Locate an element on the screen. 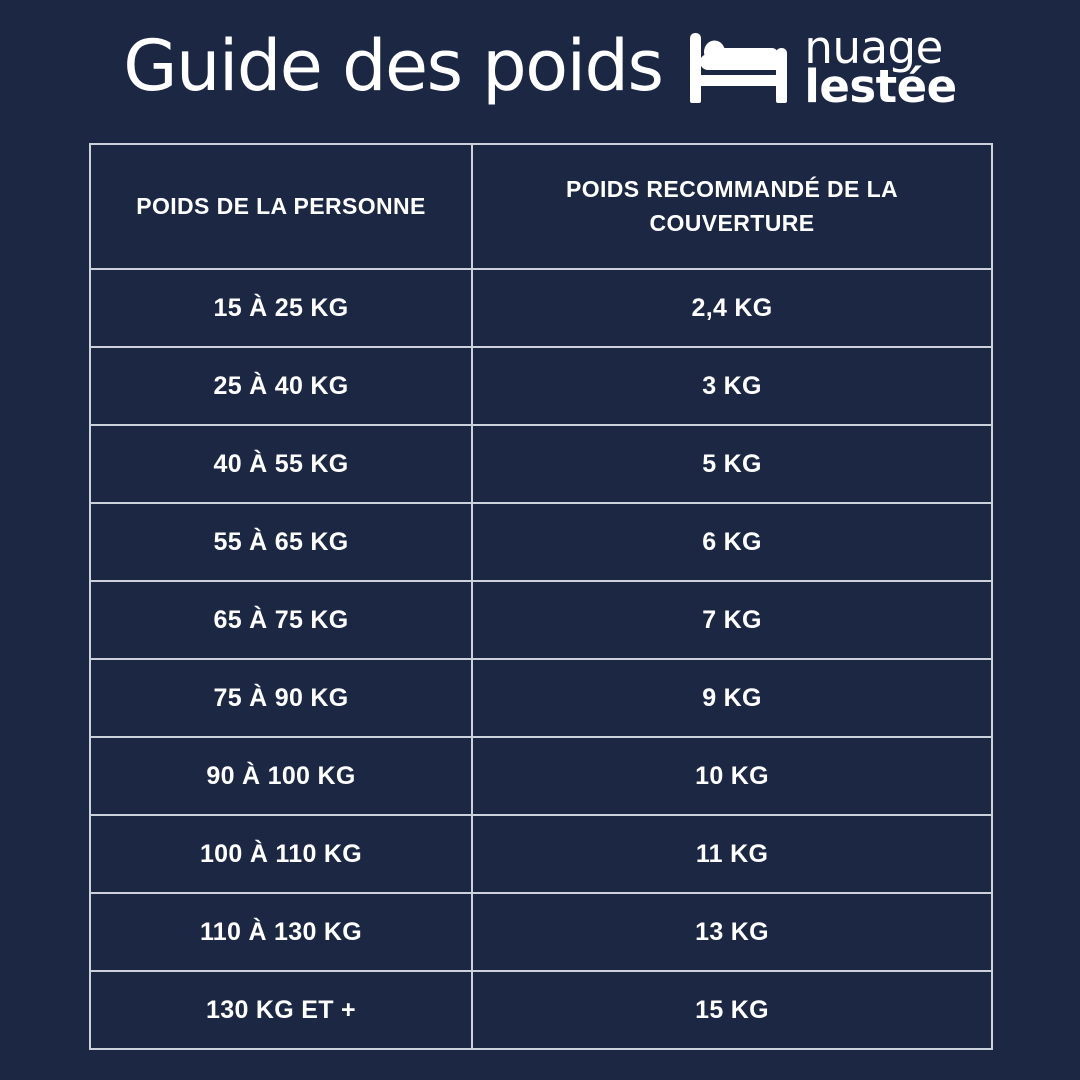 Image resolution: width=1080 pixels, height=1080 pixels. column-header-blanket-weight: POIDS RECOMMANDÉ DE LA COUVERTURE is located at coordinates (732, 206).